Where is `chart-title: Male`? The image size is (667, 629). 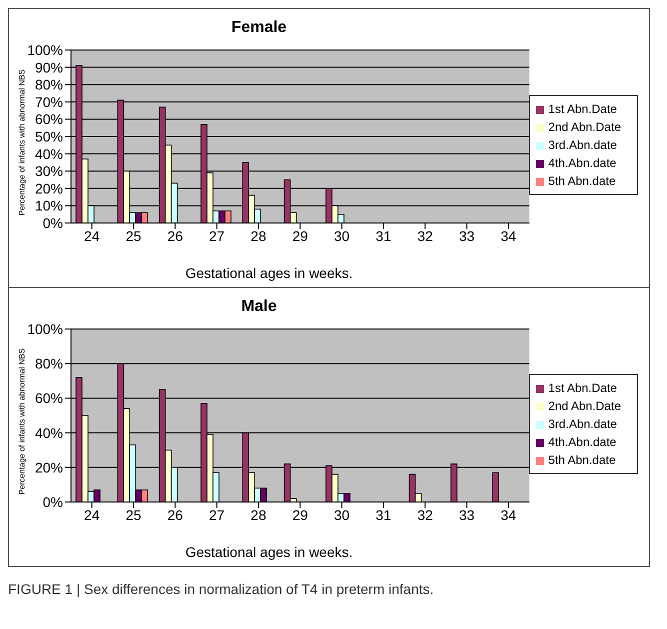 chart-title: Male is located at coordinates (259, 307).